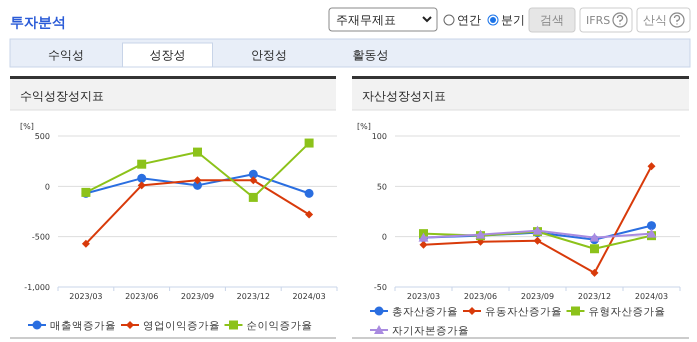  Describe the element at coordinates (430, 331) in the screenshot. I see `legend-label: 자기자본증가율` at that location.